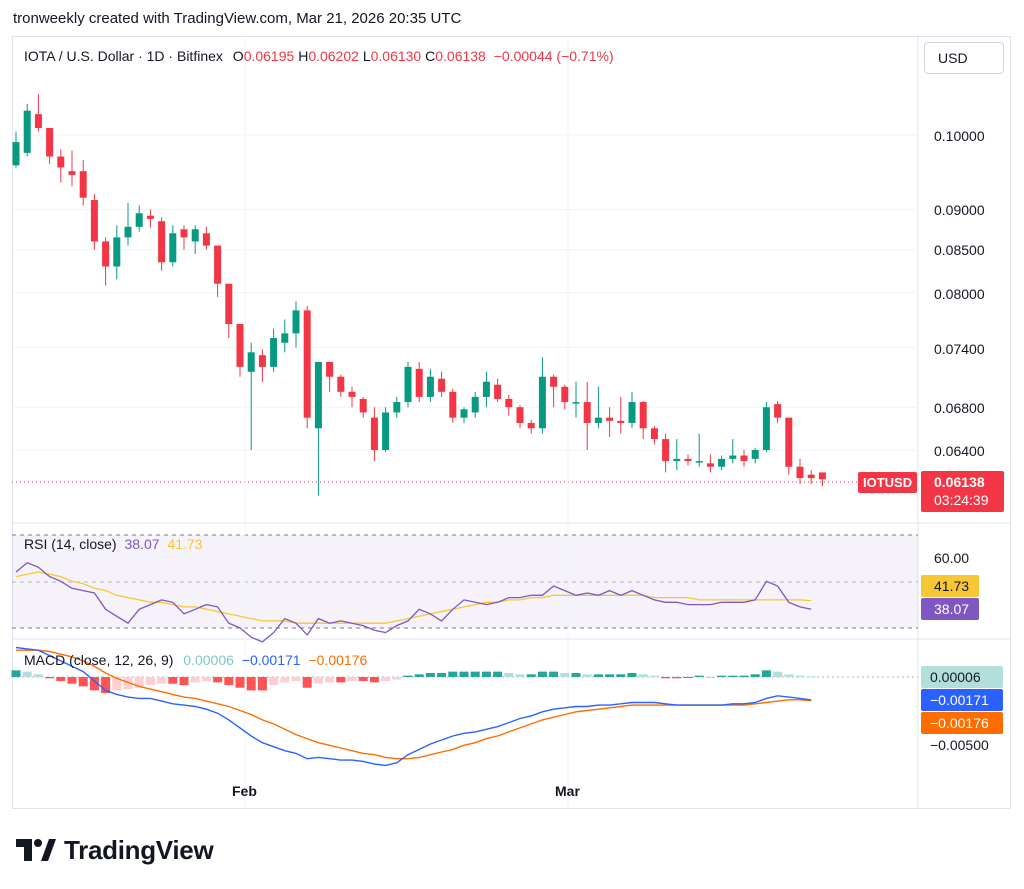 Image resolution: width=1024 pixels, height=889 pixels. Describe the element at coordinates (238, 56) in the screenshot. I see `open-label: O` at that location.